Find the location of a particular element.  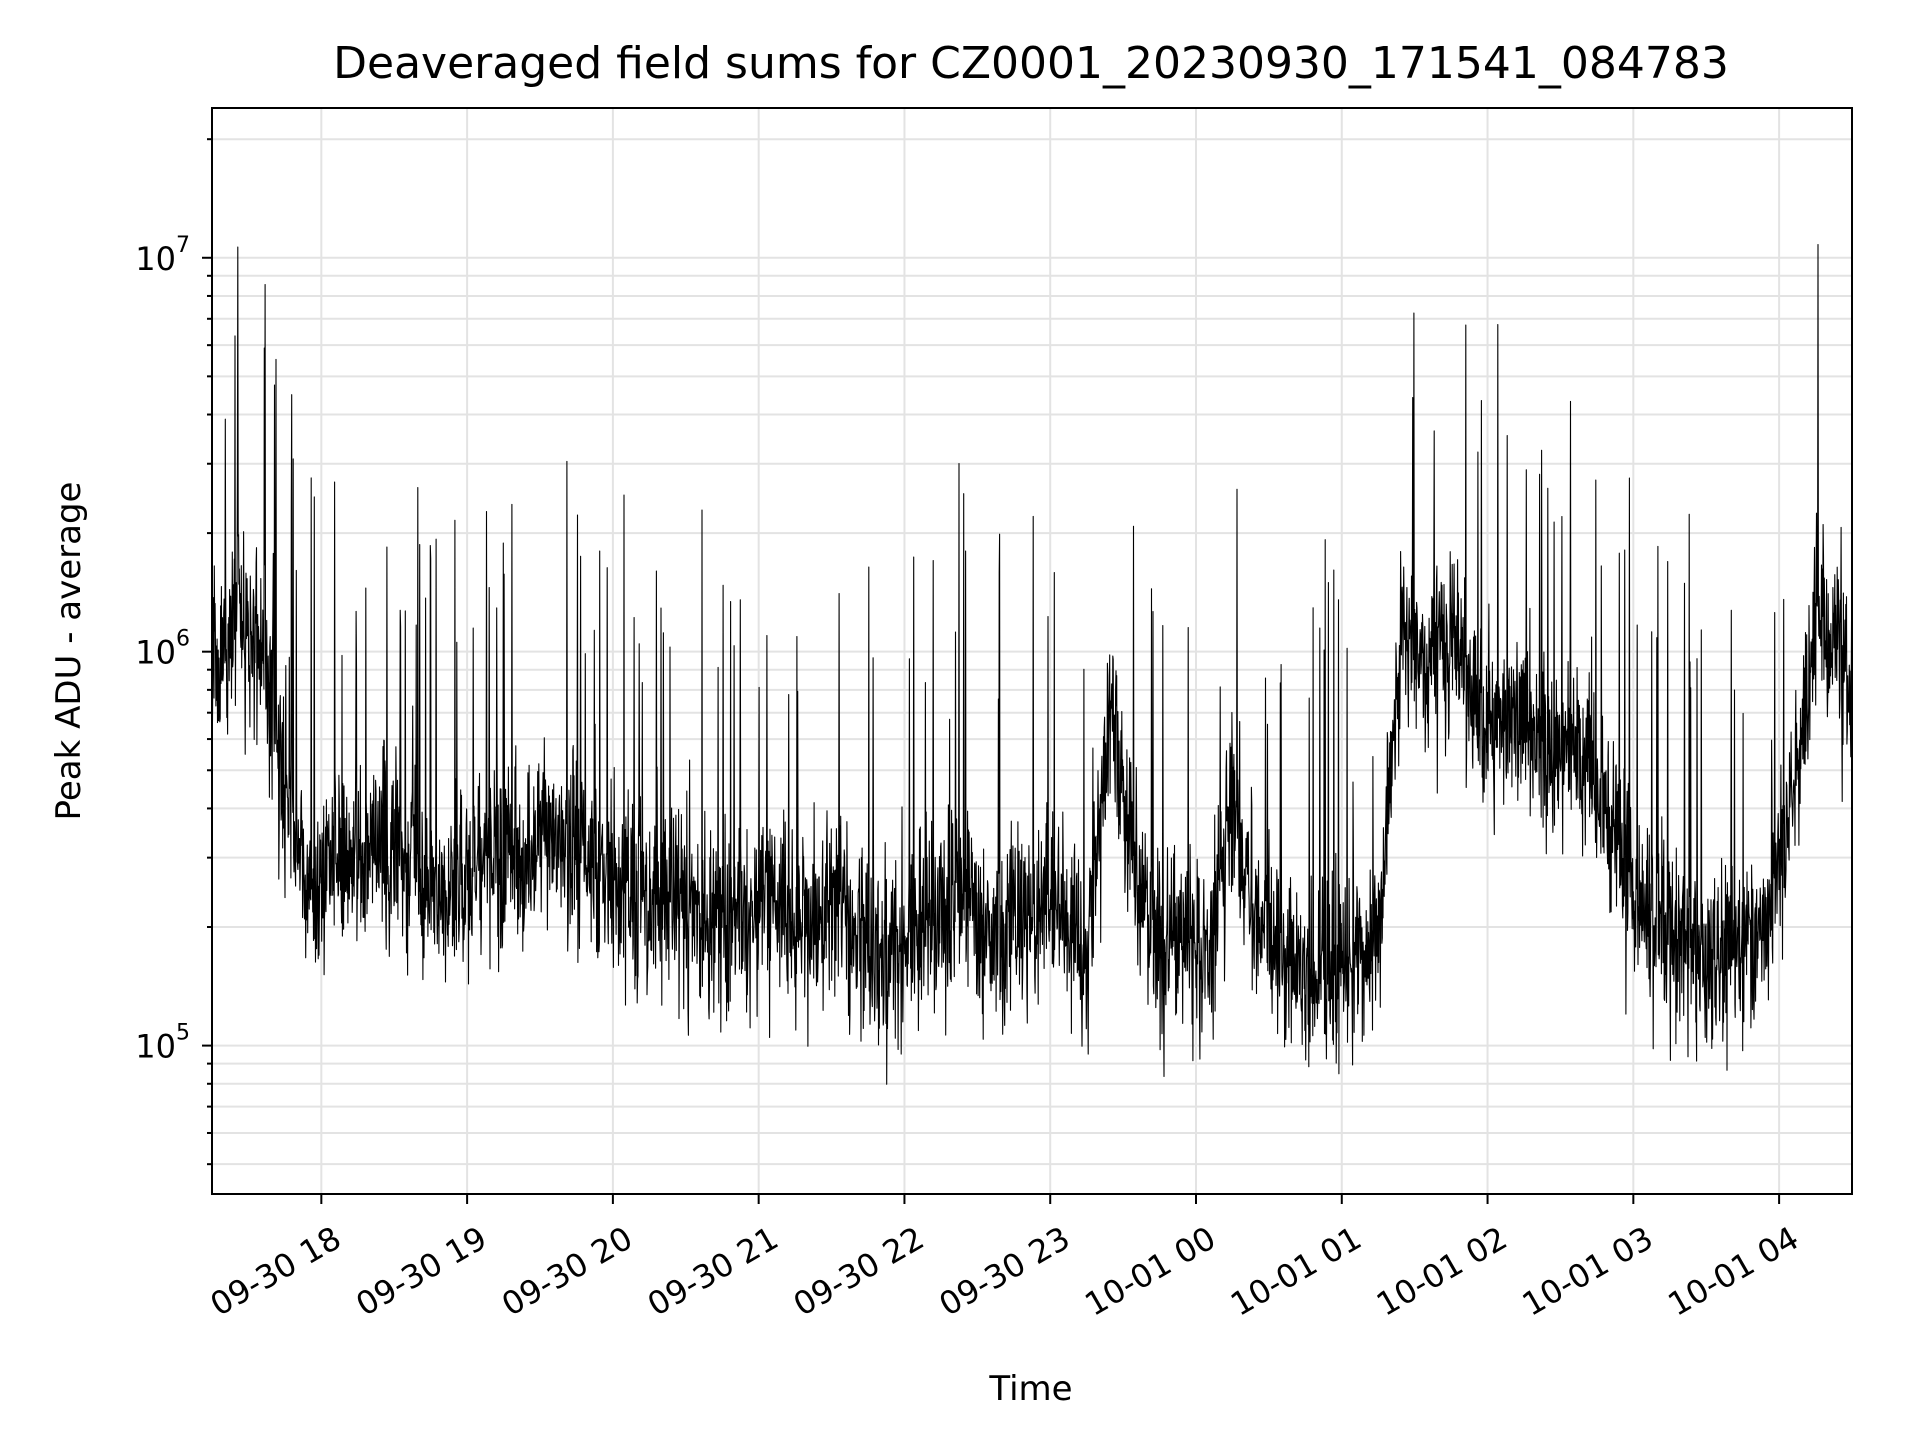

y-axis-label: Peak ADU - average is located at coordinates (69, 651).